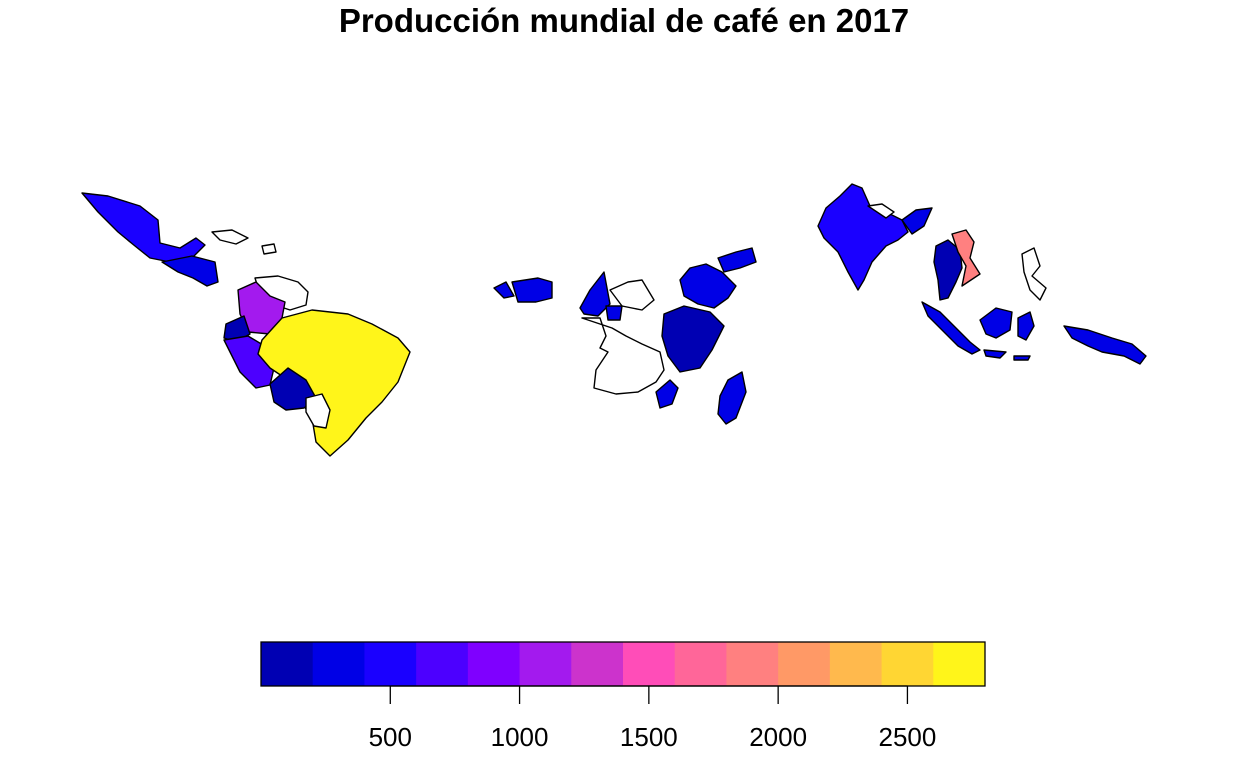  Describe the element at coordinates (190, 271) in the screenshot. I see `region-central-america` at that location.